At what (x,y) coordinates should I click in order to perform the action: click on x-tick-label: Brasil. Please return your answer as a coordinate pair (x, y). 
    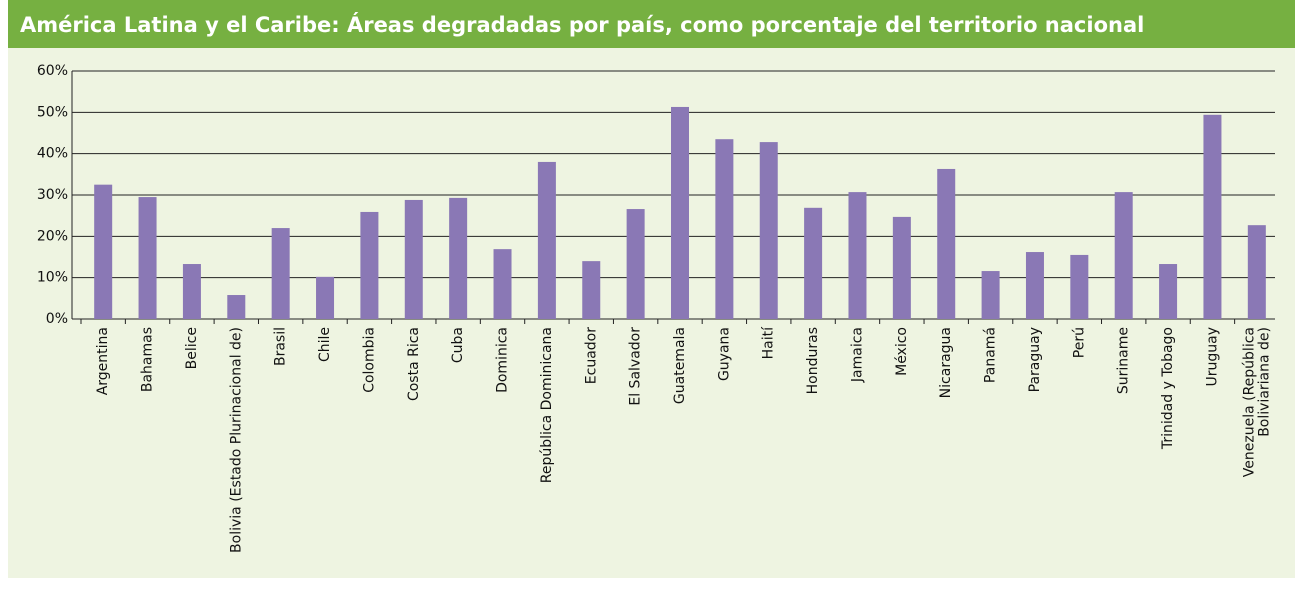
    Looking at the image, I should click on (281, 346).